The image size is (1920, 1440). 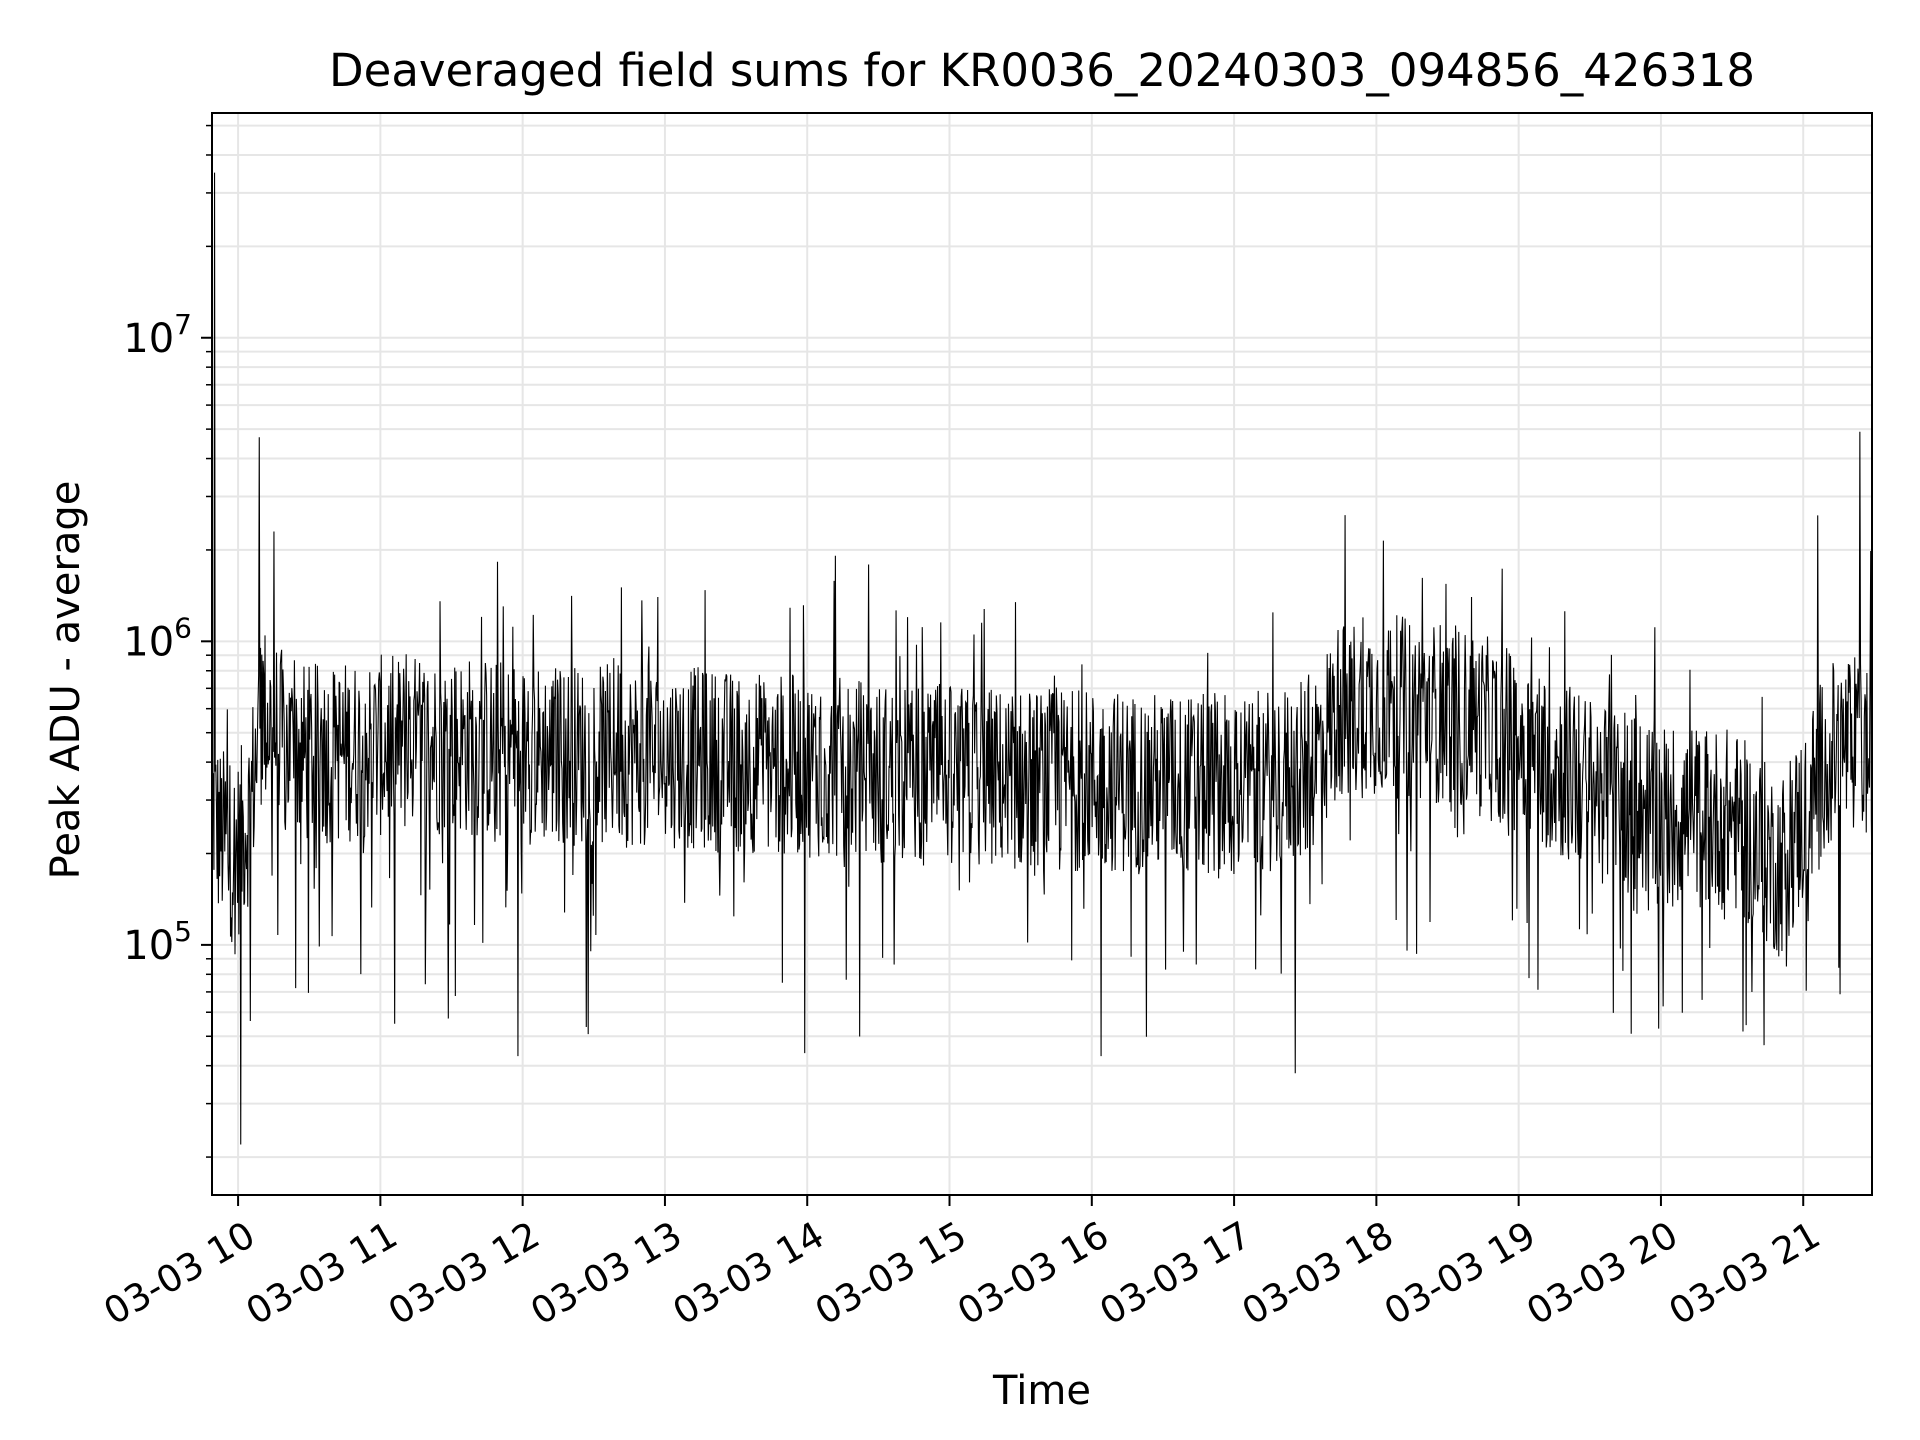 I want to click on x-tick-label: 03-03 11, so click(x=322, y=1273).